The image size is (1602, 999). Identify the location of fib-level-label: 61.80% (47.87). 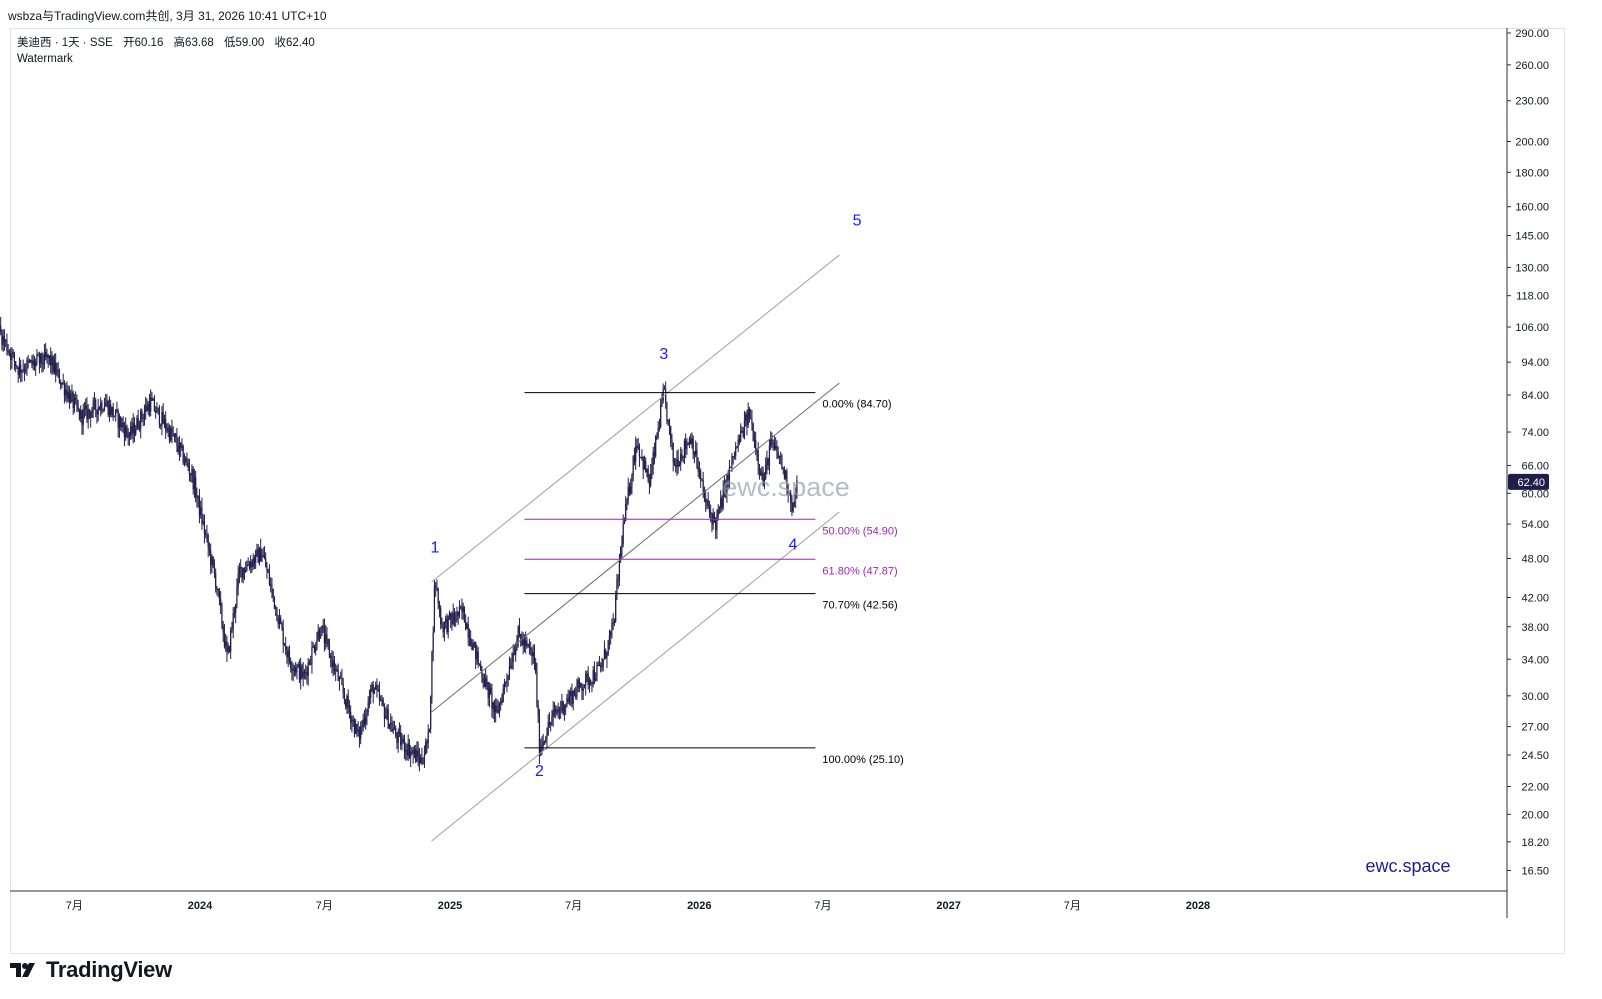
(859, 571).